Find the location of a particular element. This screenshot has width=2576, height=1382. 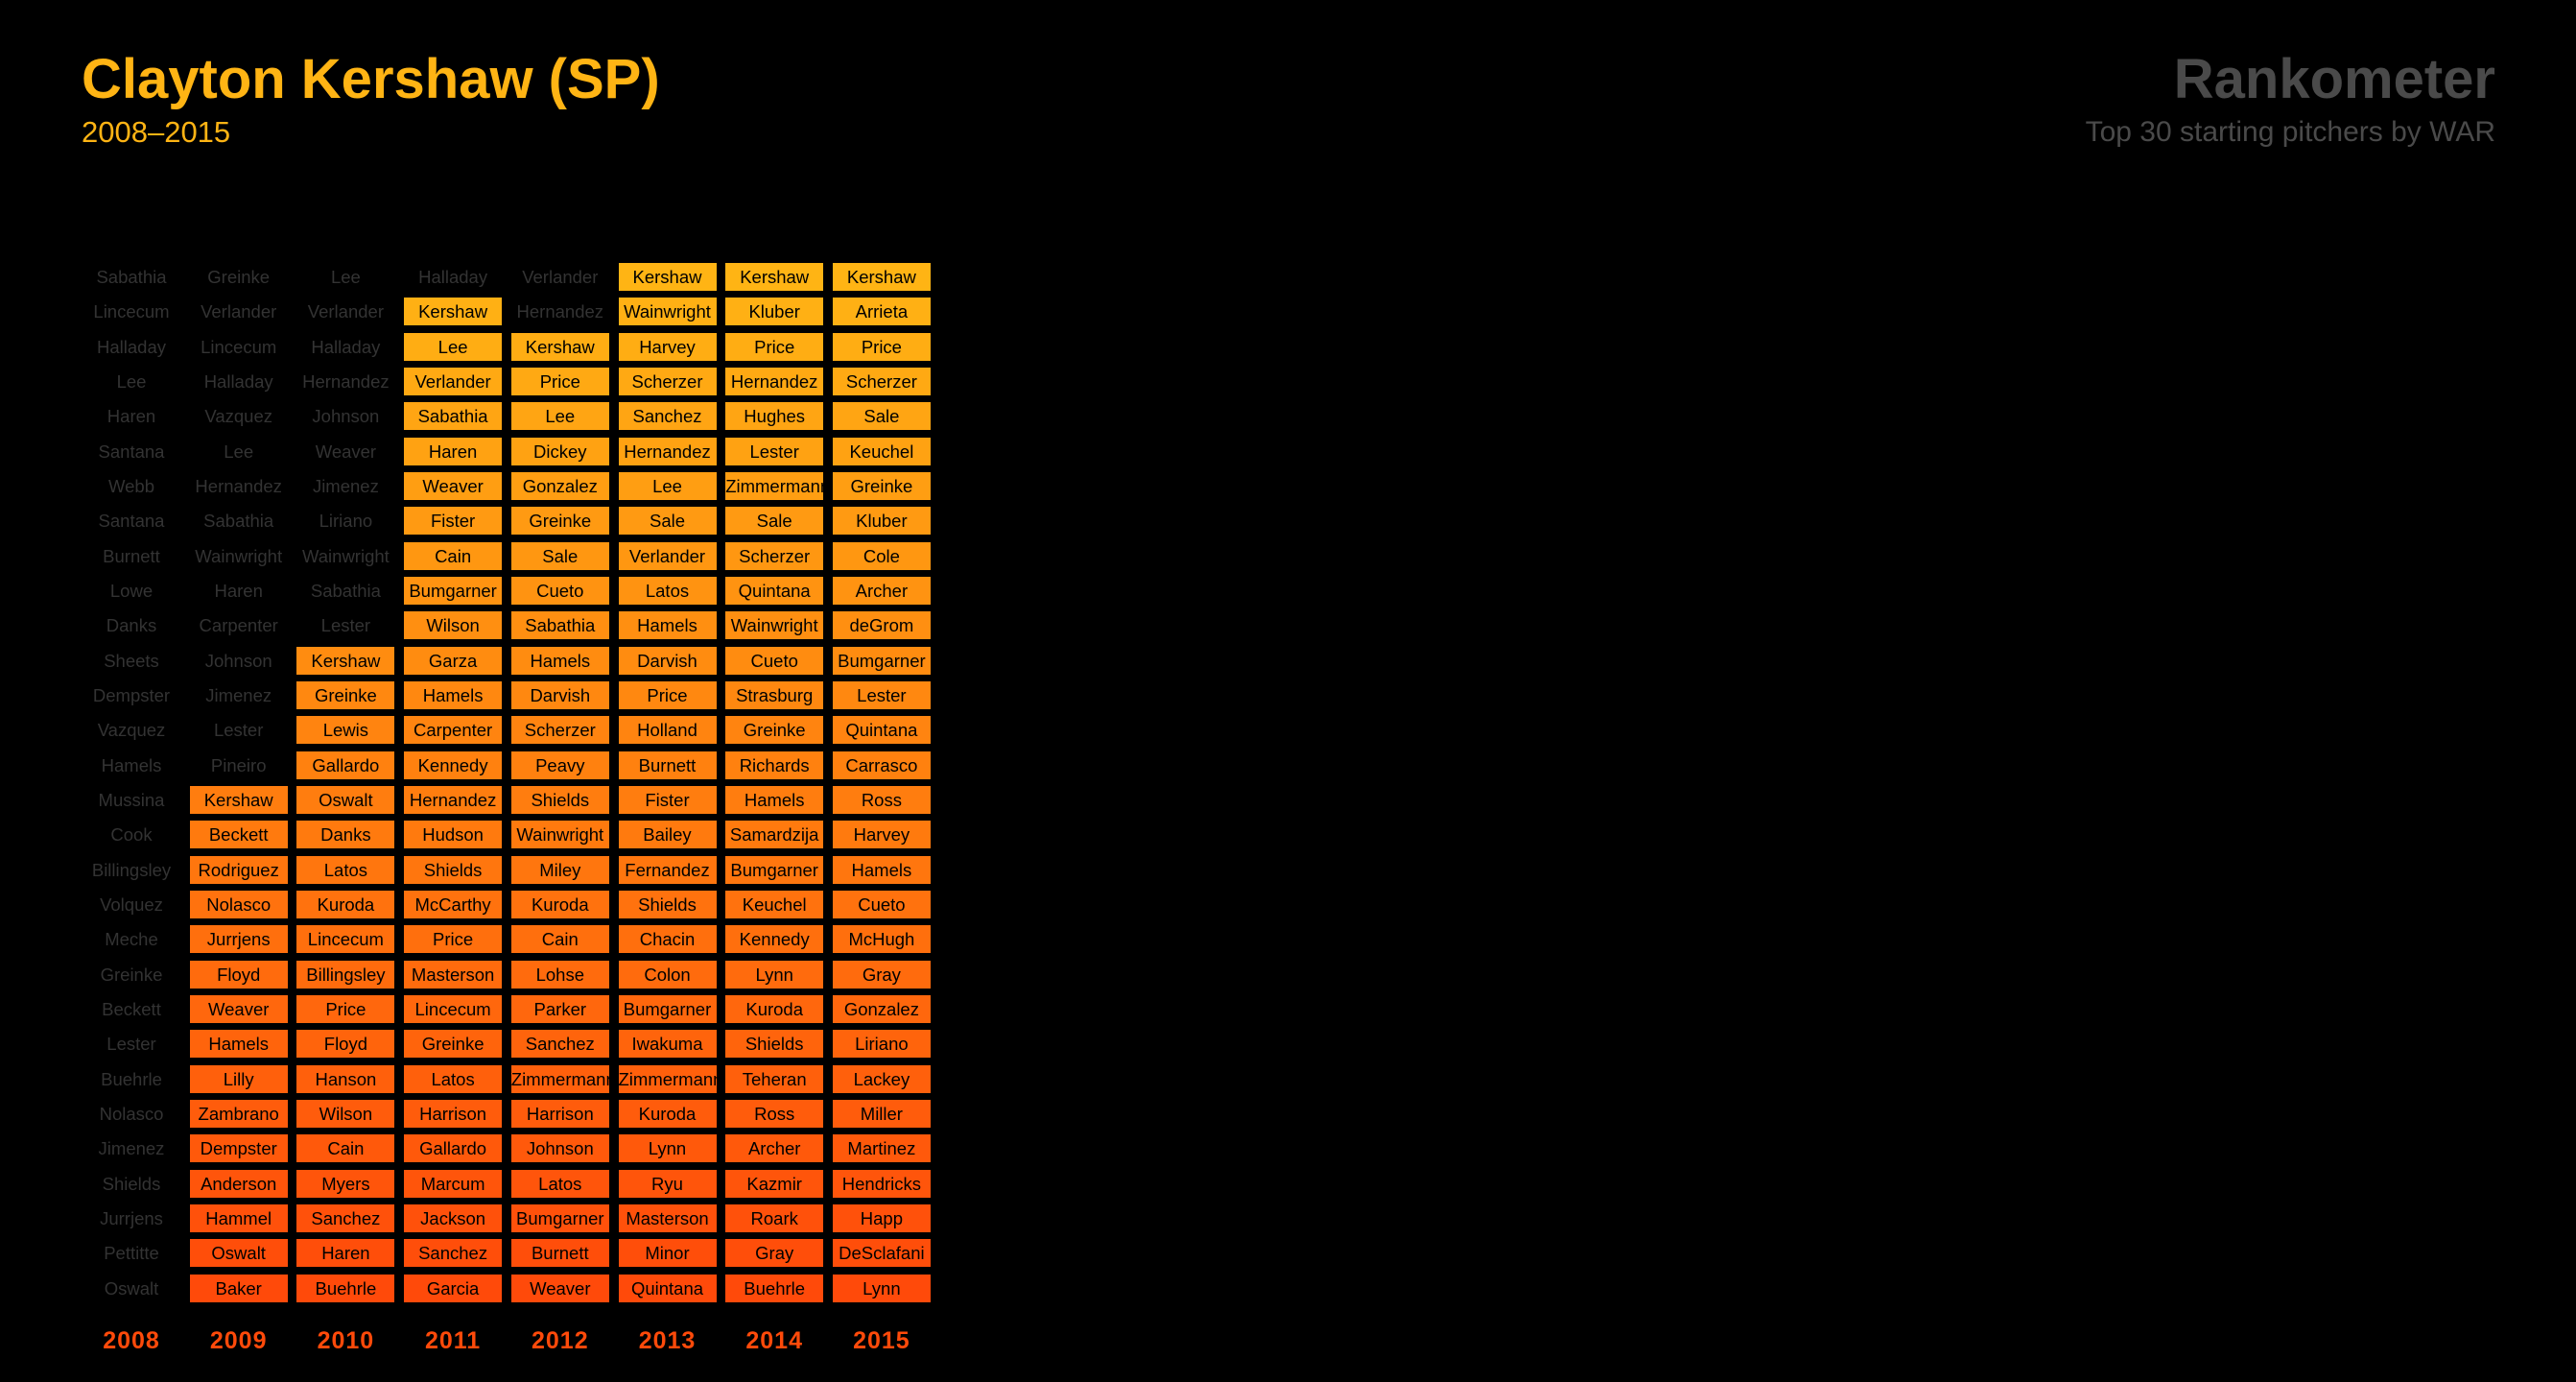

rank-cell: Sabathia is located at coordinates (239, 521).